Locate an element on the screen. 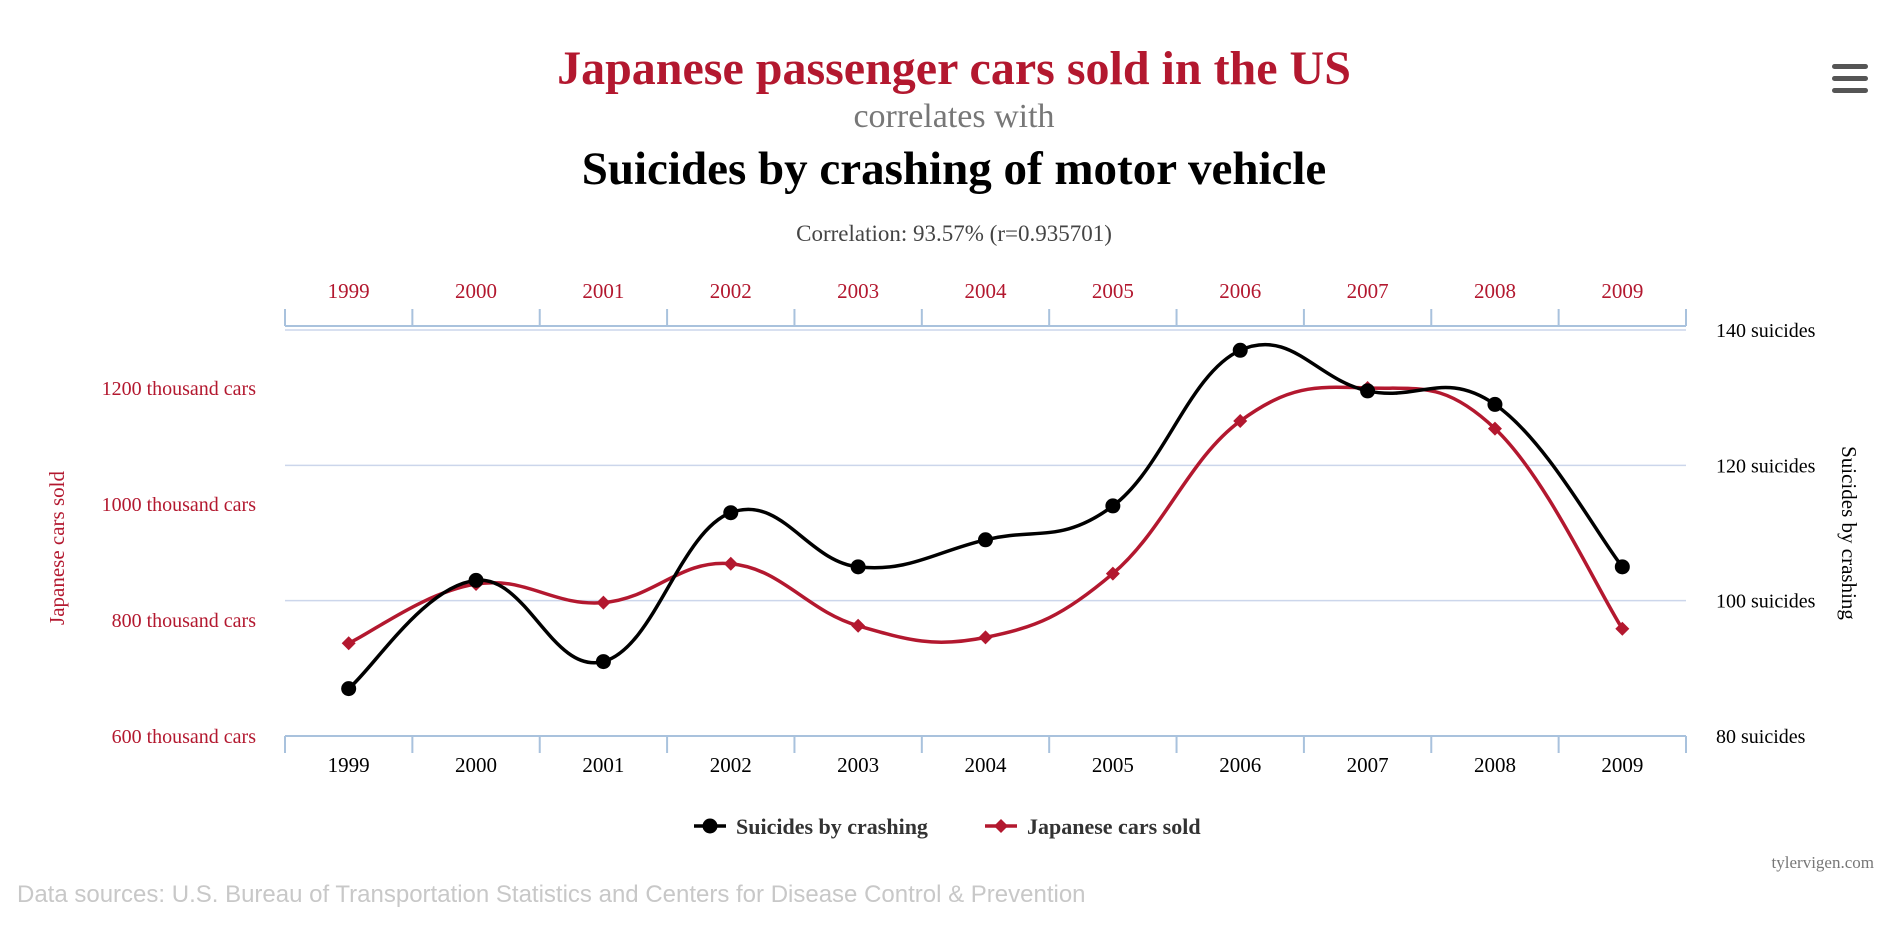 This screenshot has width=1902, height=933. legend-item-suicides-by-crashing: Suicides by crashing is located at coordinates (811, 826).